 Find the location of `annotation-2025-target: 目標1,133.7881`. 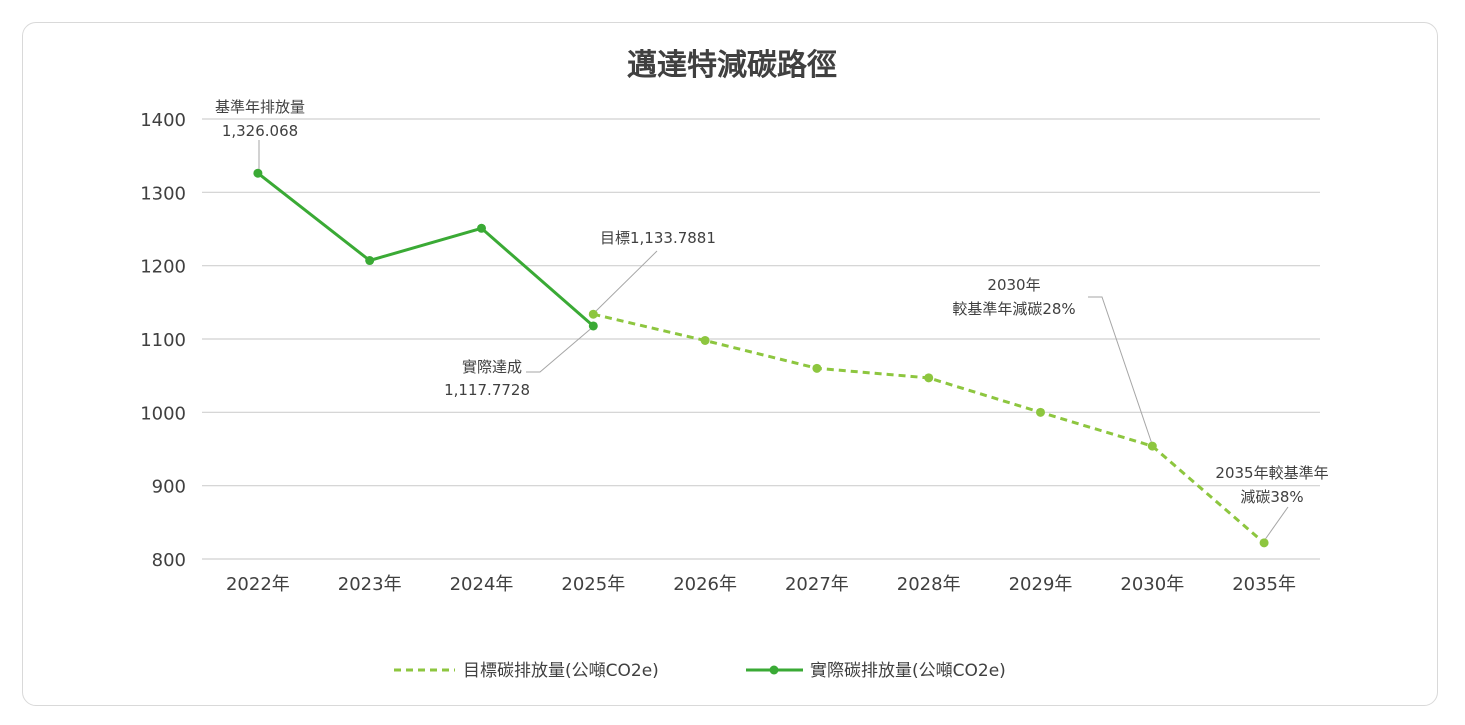

annotation-2025-target: 目標1,133.7881 is located at coordinates (658, 238).